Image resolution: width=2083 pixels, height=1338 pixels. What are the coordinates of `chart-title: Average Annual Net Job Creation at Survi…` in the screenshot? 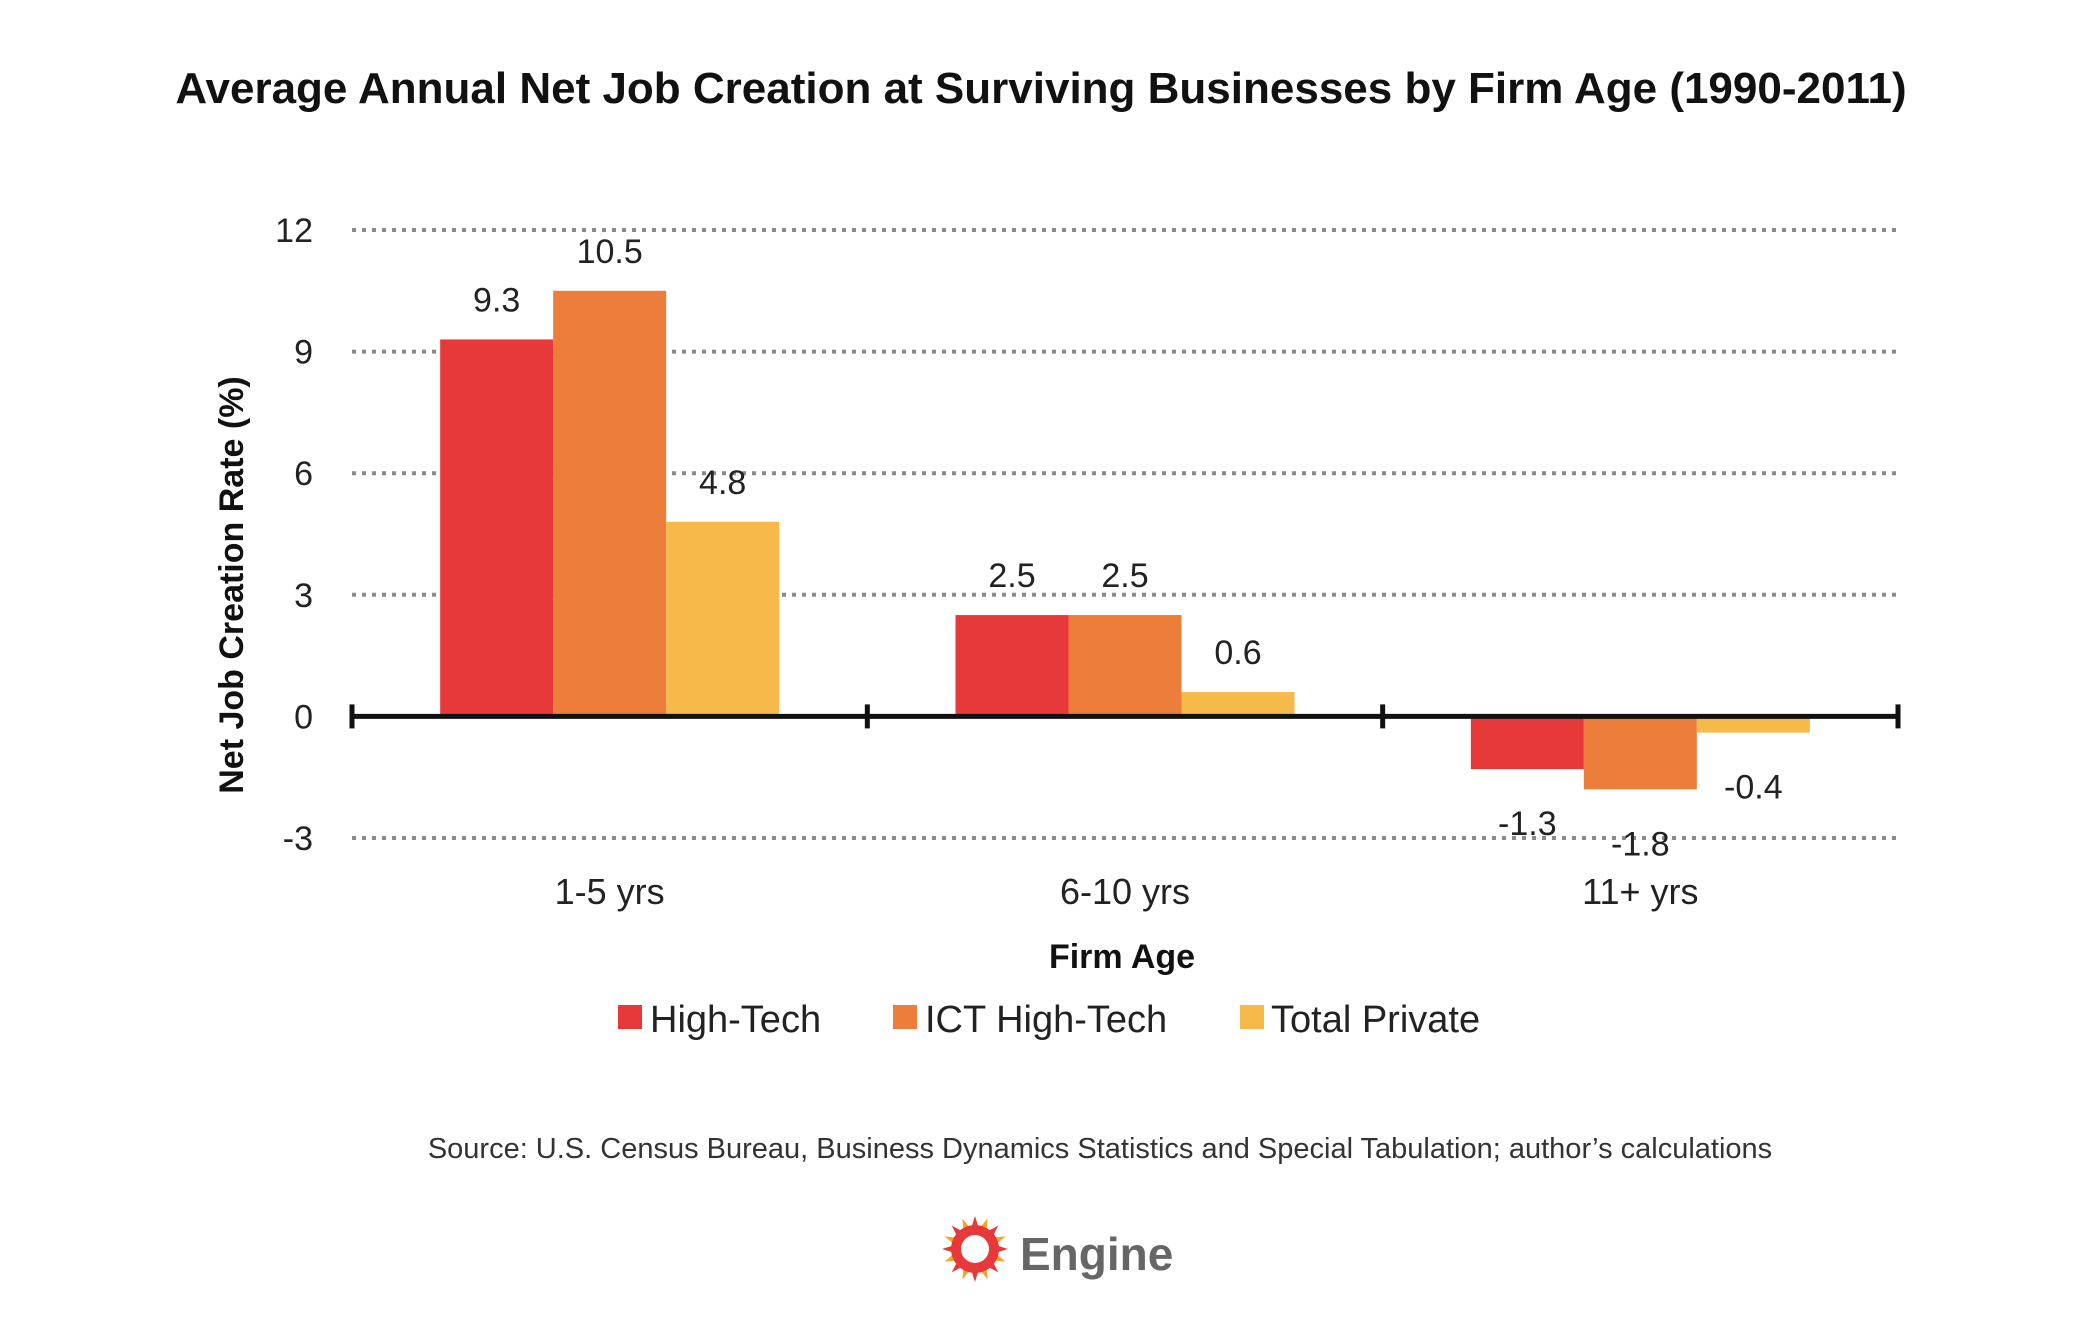 It's located at (1040, 88).